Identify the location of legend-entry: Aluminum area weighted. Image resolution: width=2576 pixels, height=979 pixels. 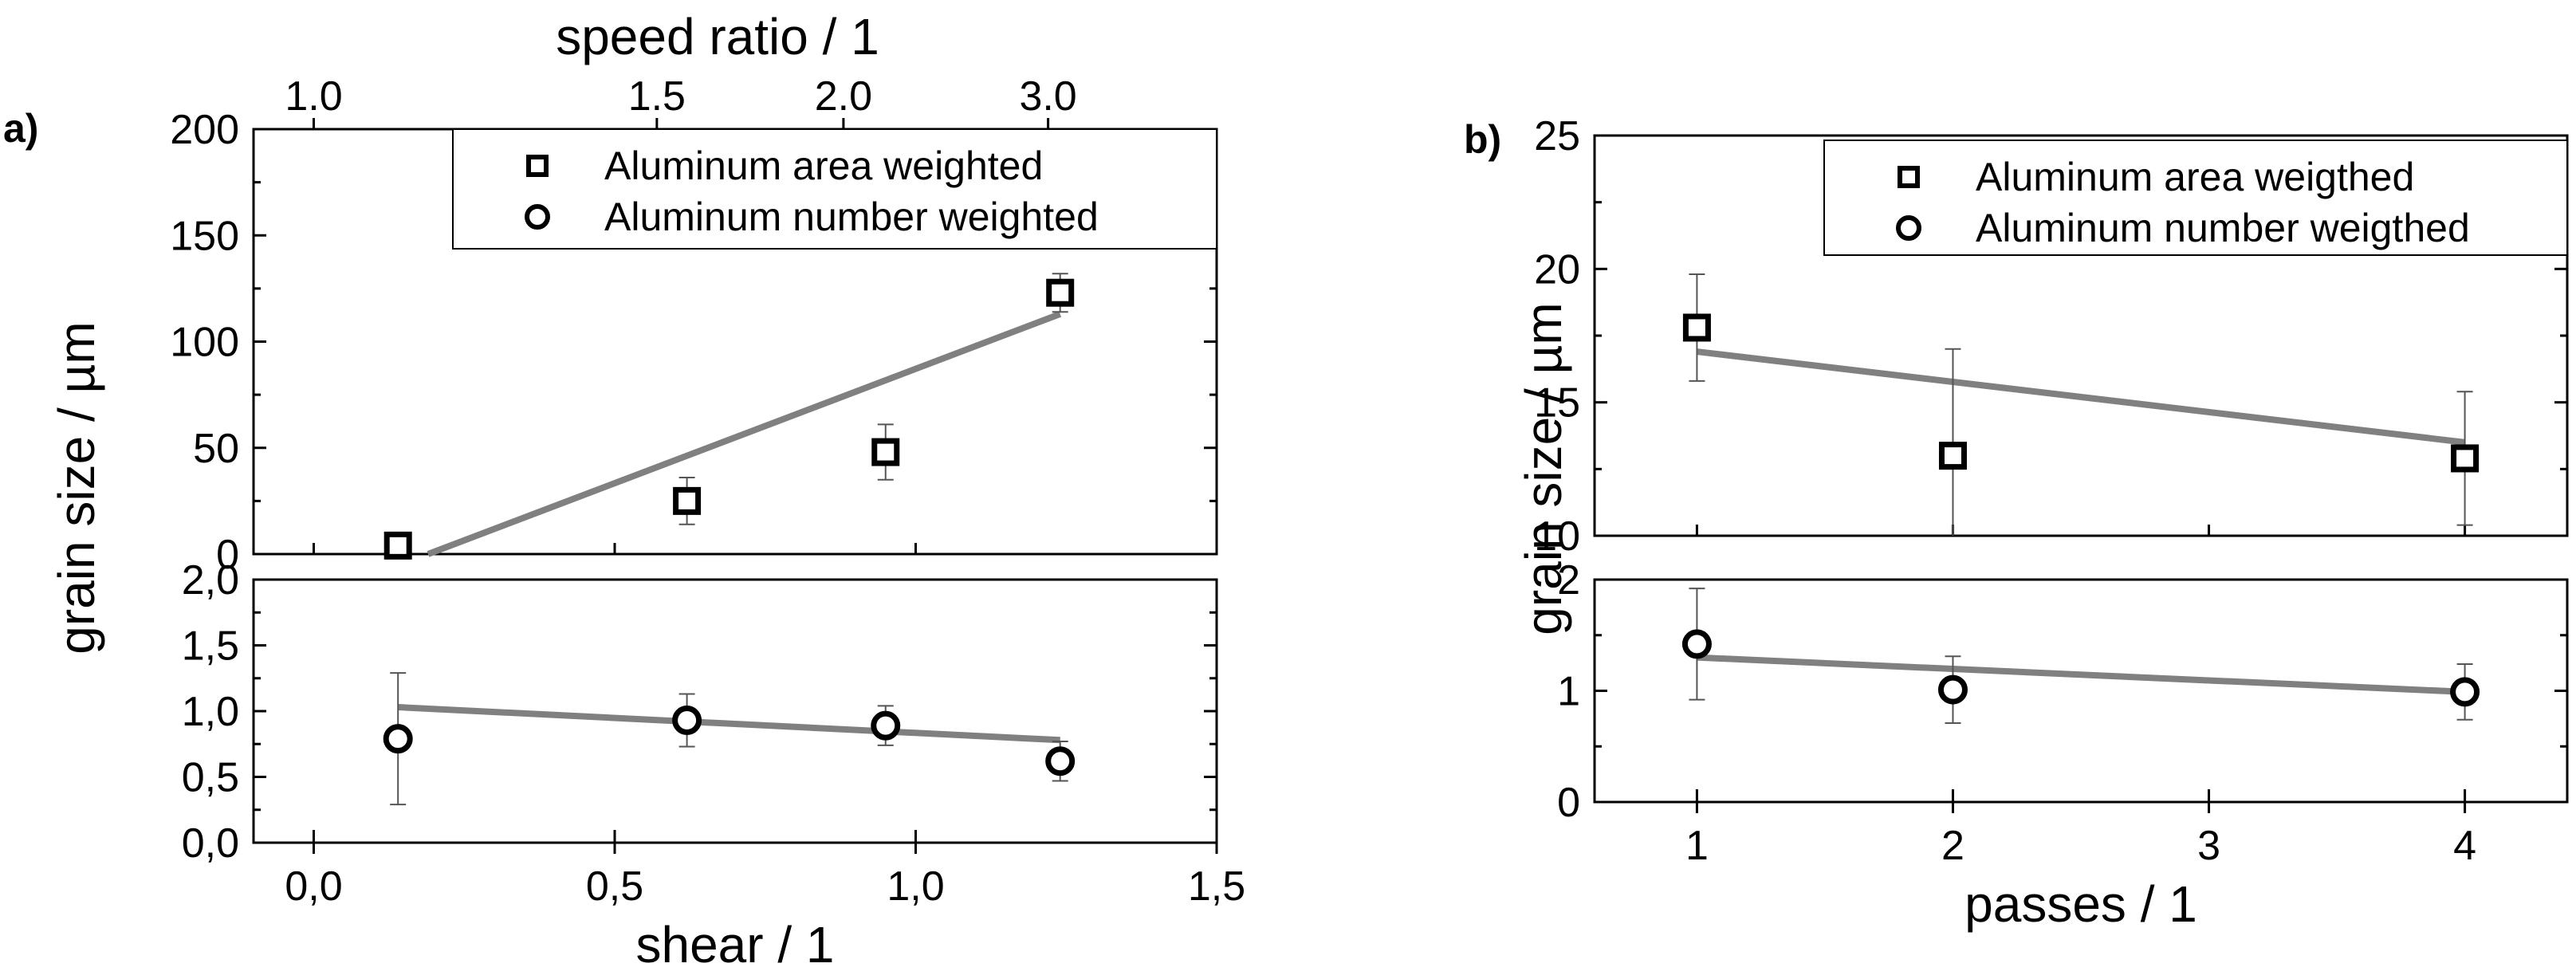
(824, 166).